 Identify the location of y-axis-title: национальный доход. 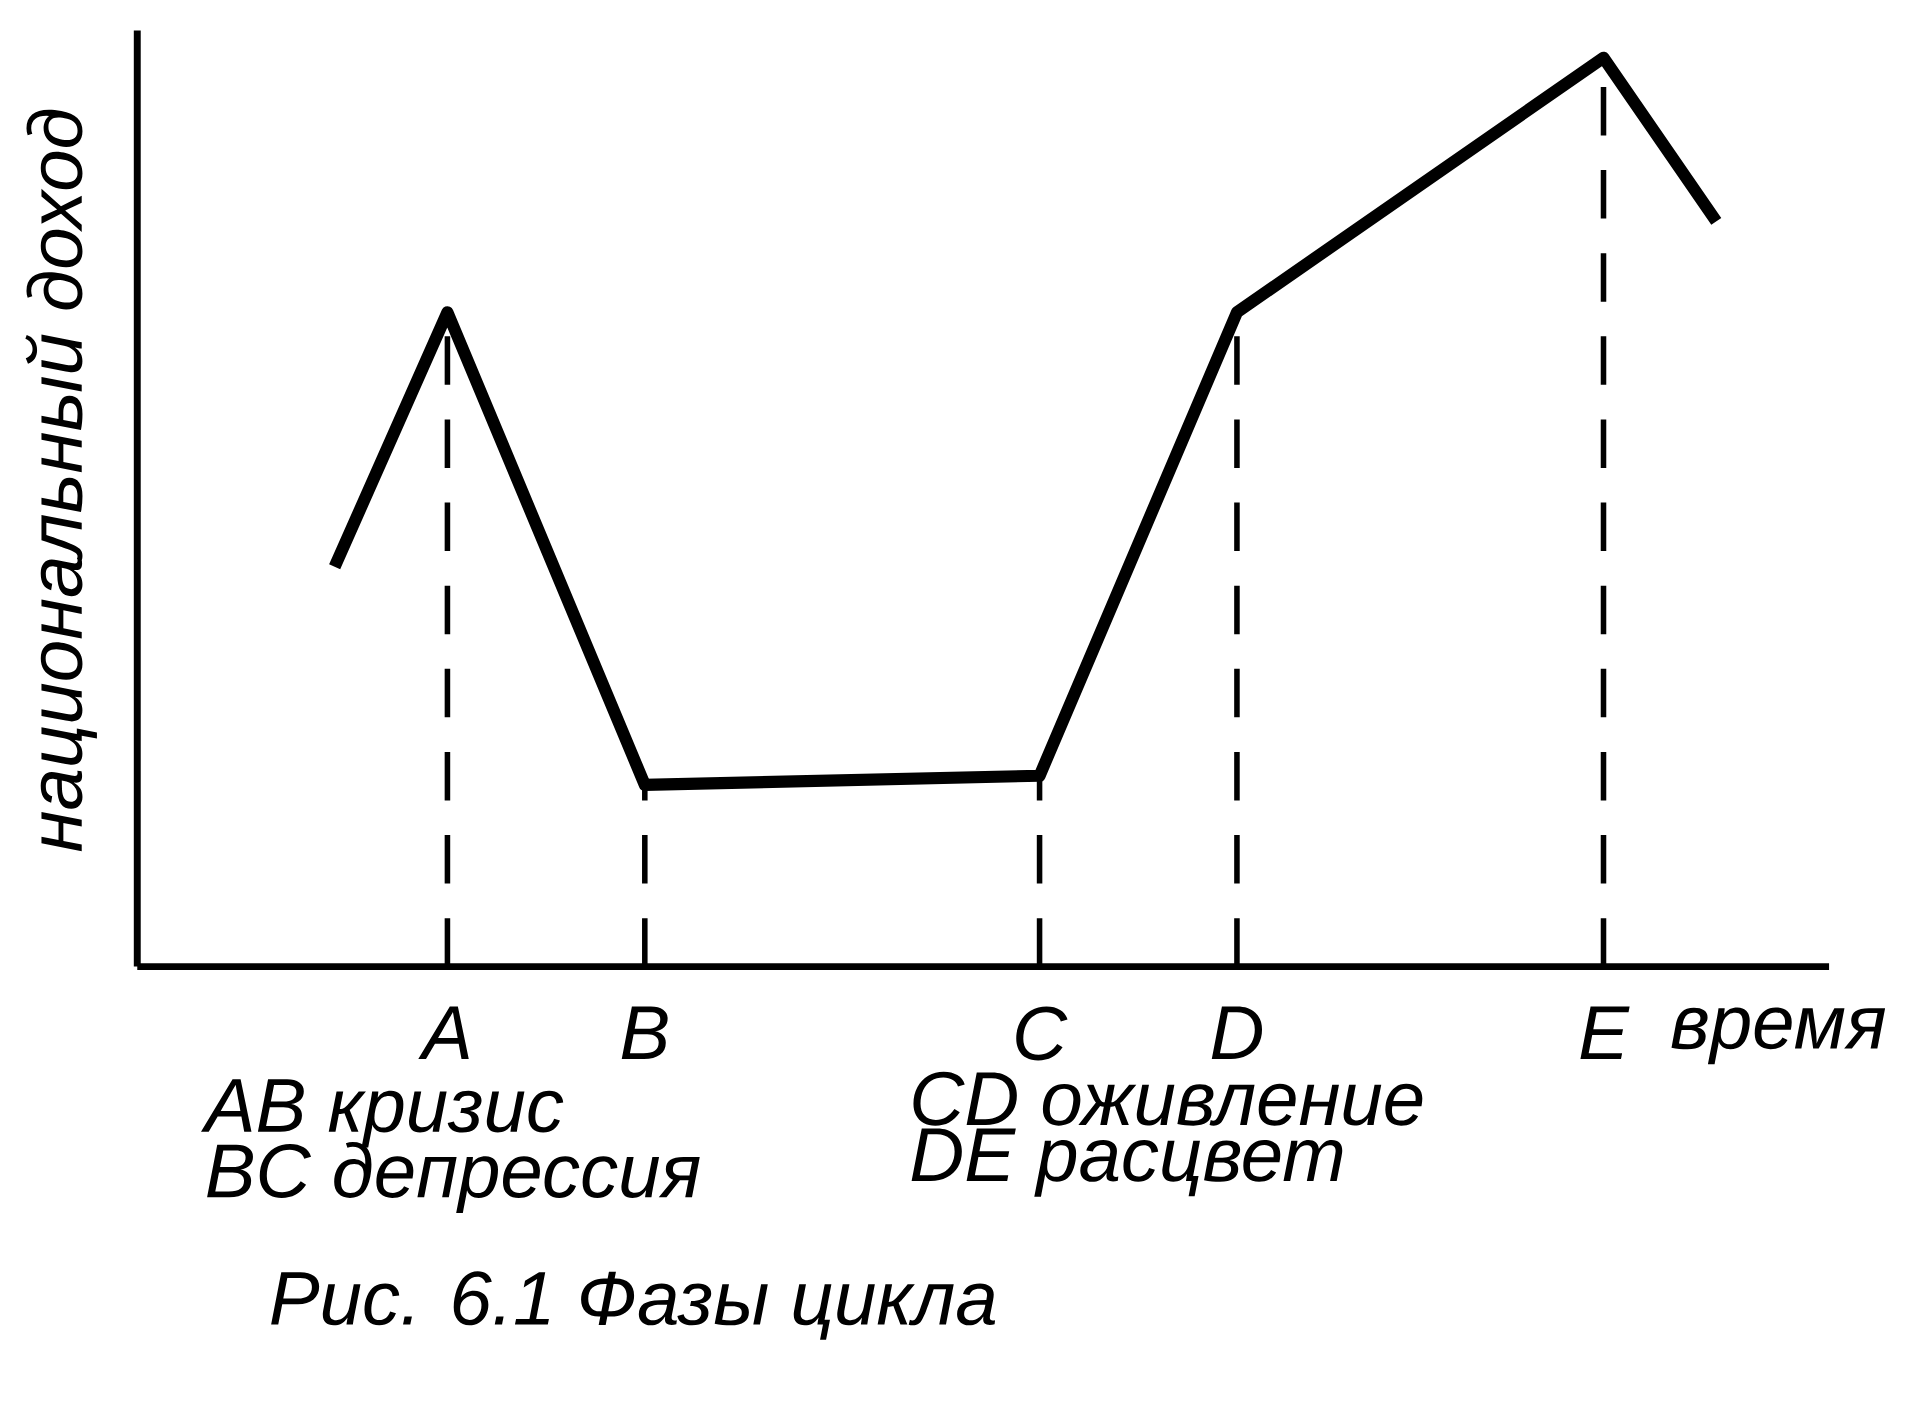
(61, 480).